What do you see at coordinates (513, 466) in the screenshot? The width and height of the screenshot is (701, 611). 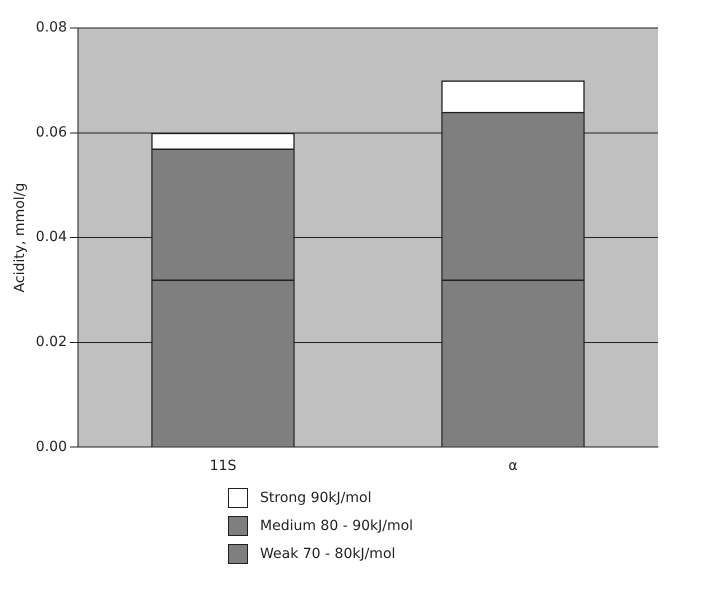 I see `x-tick-label: α` at bounding box center [513, 466].